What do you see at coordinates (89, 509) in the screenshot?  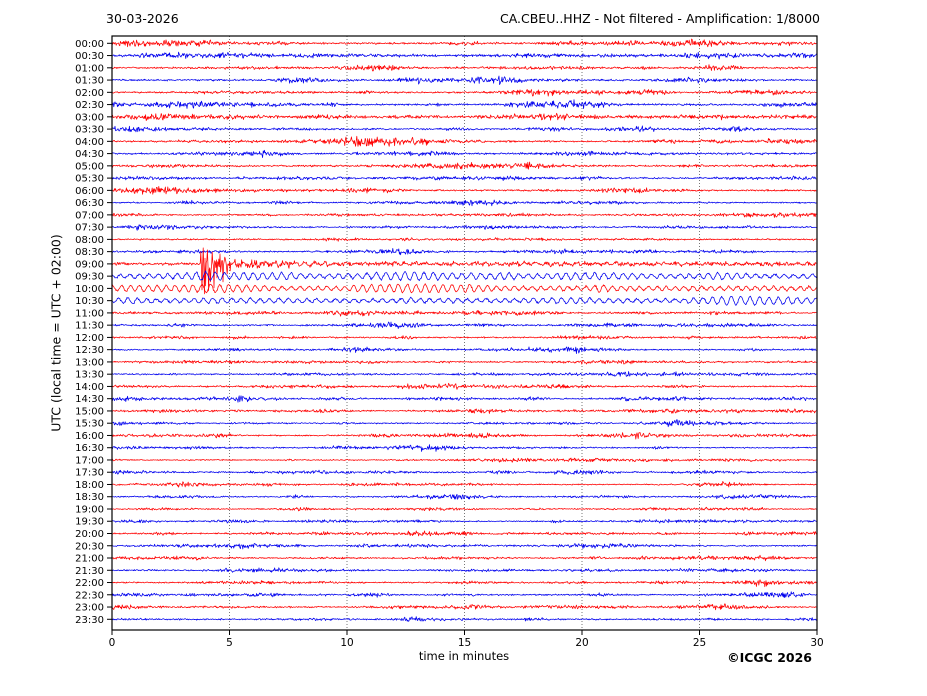 I see `row-time-label: 19:00` at bounding box center [89, 509].